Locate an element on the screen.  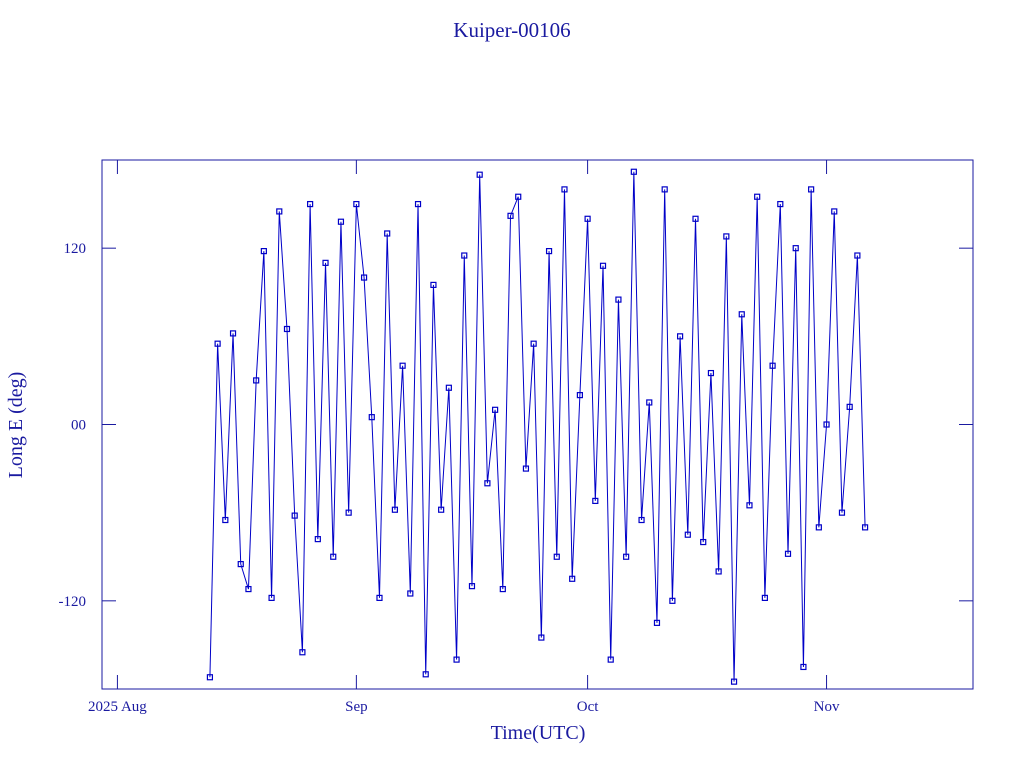
y-axis-label: Long E (deg) is located at coordinates (16, 425).